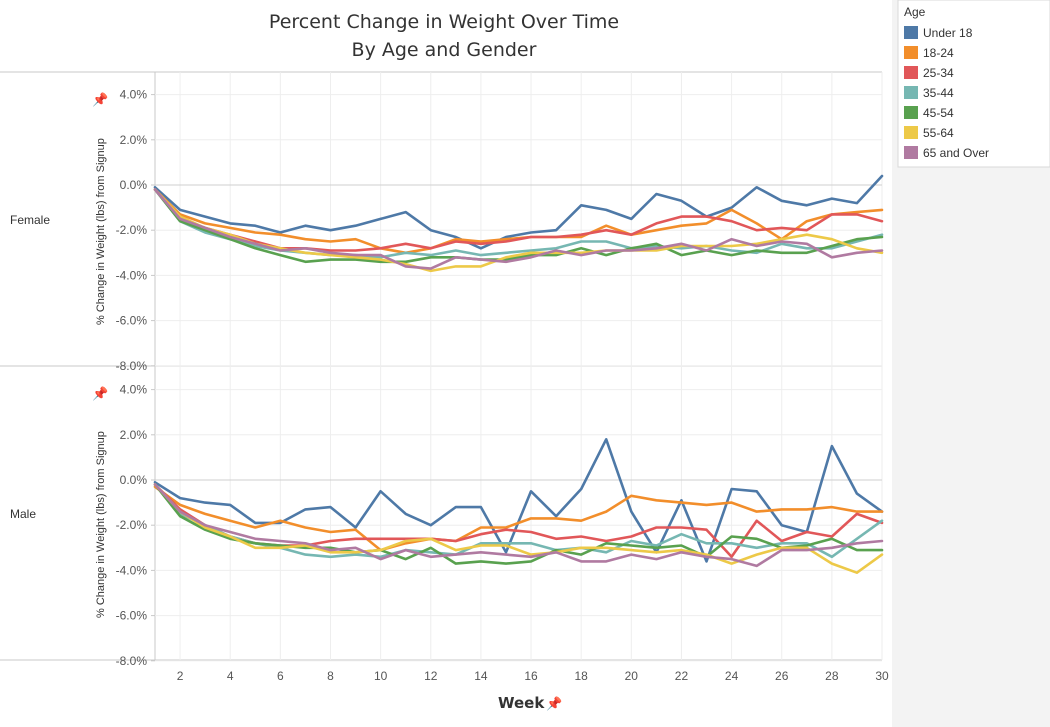  Describe the element at coordinates (101, 231) in the screenshot. I see `y-axis-title-female: % Change in Weight (lbs) from Signup` at that location.